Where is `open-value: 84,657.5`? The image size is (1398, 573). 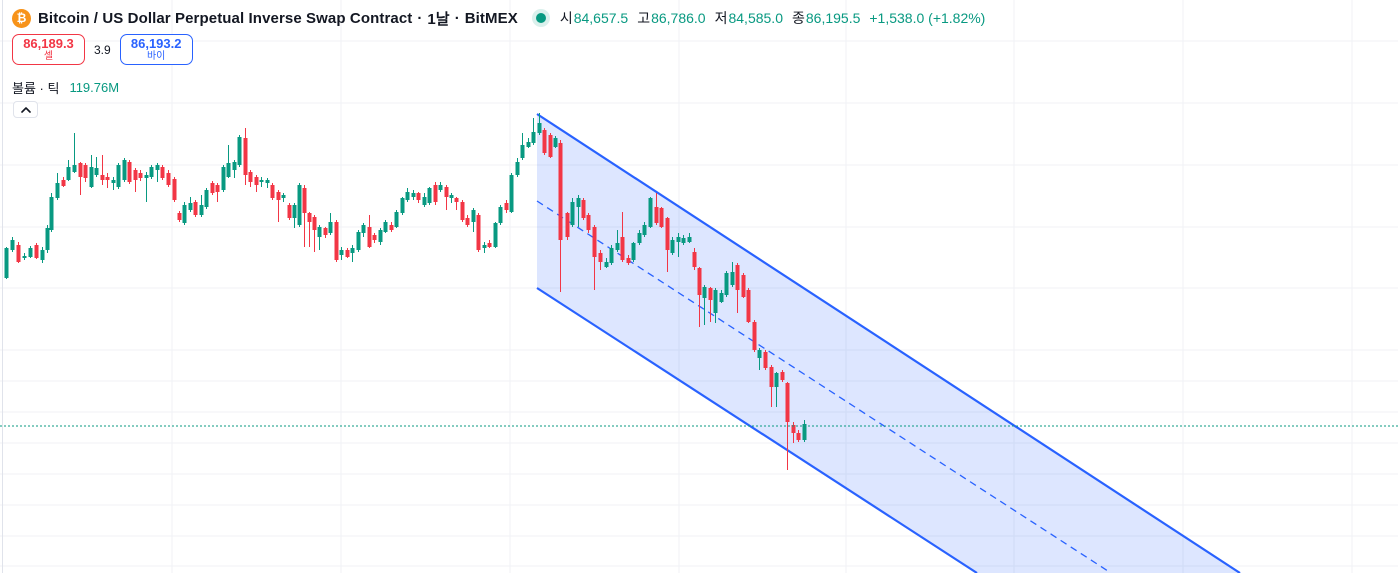
open-value: 84,657.5 is located at coordinates (601, 18).